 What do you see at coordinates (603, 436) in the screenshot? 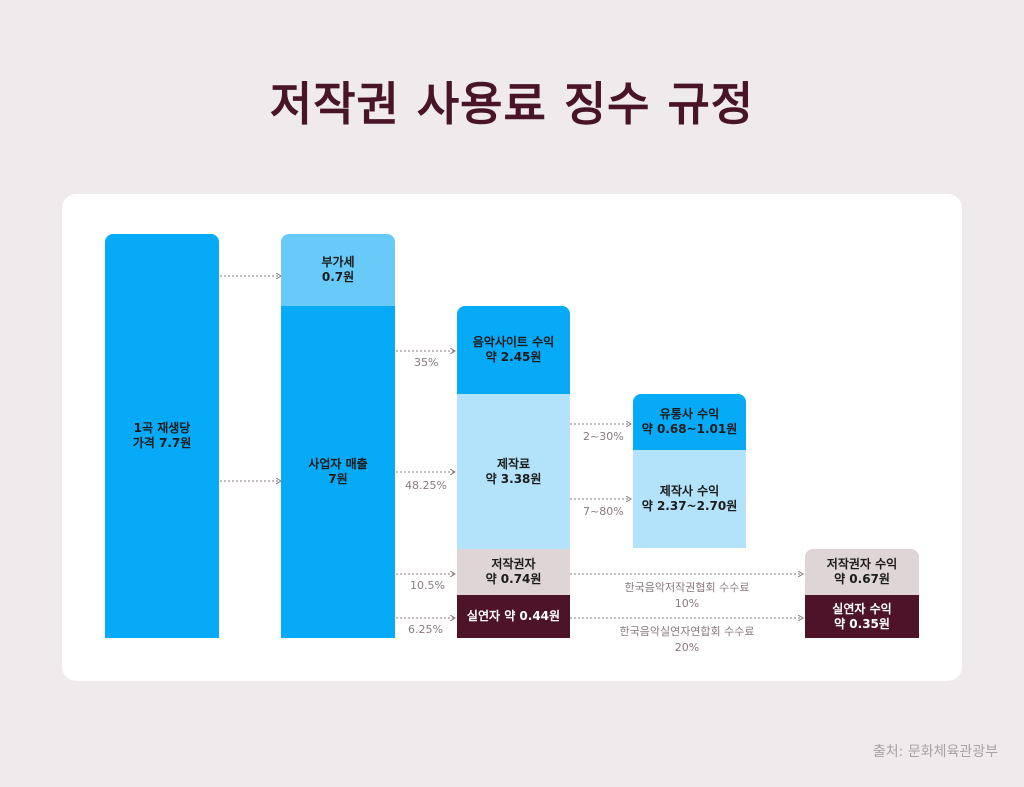
I see `distributor-percentage: 2~30%` at bounding box center [603, 436].